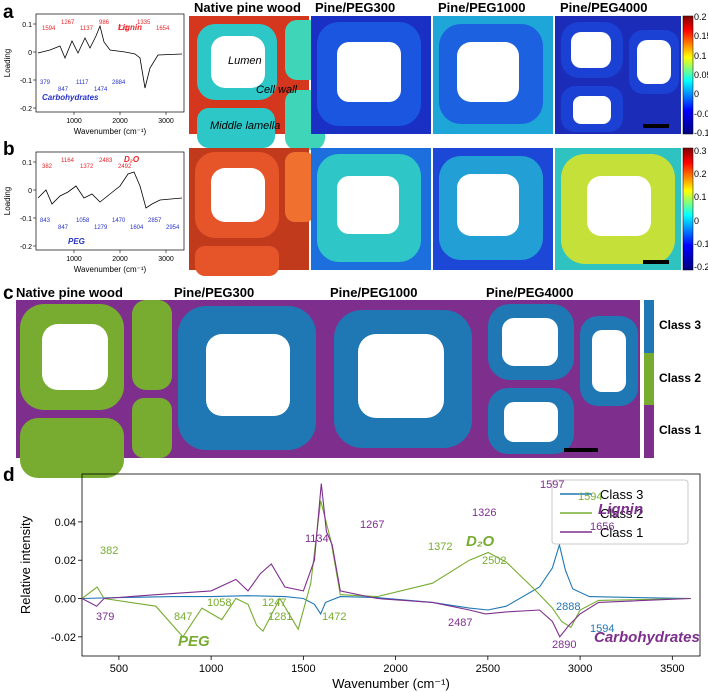 Image resolution: width=708 pixels, height=692 pixels. I want to click on red-peak-label: 1164, so click(68, 161).